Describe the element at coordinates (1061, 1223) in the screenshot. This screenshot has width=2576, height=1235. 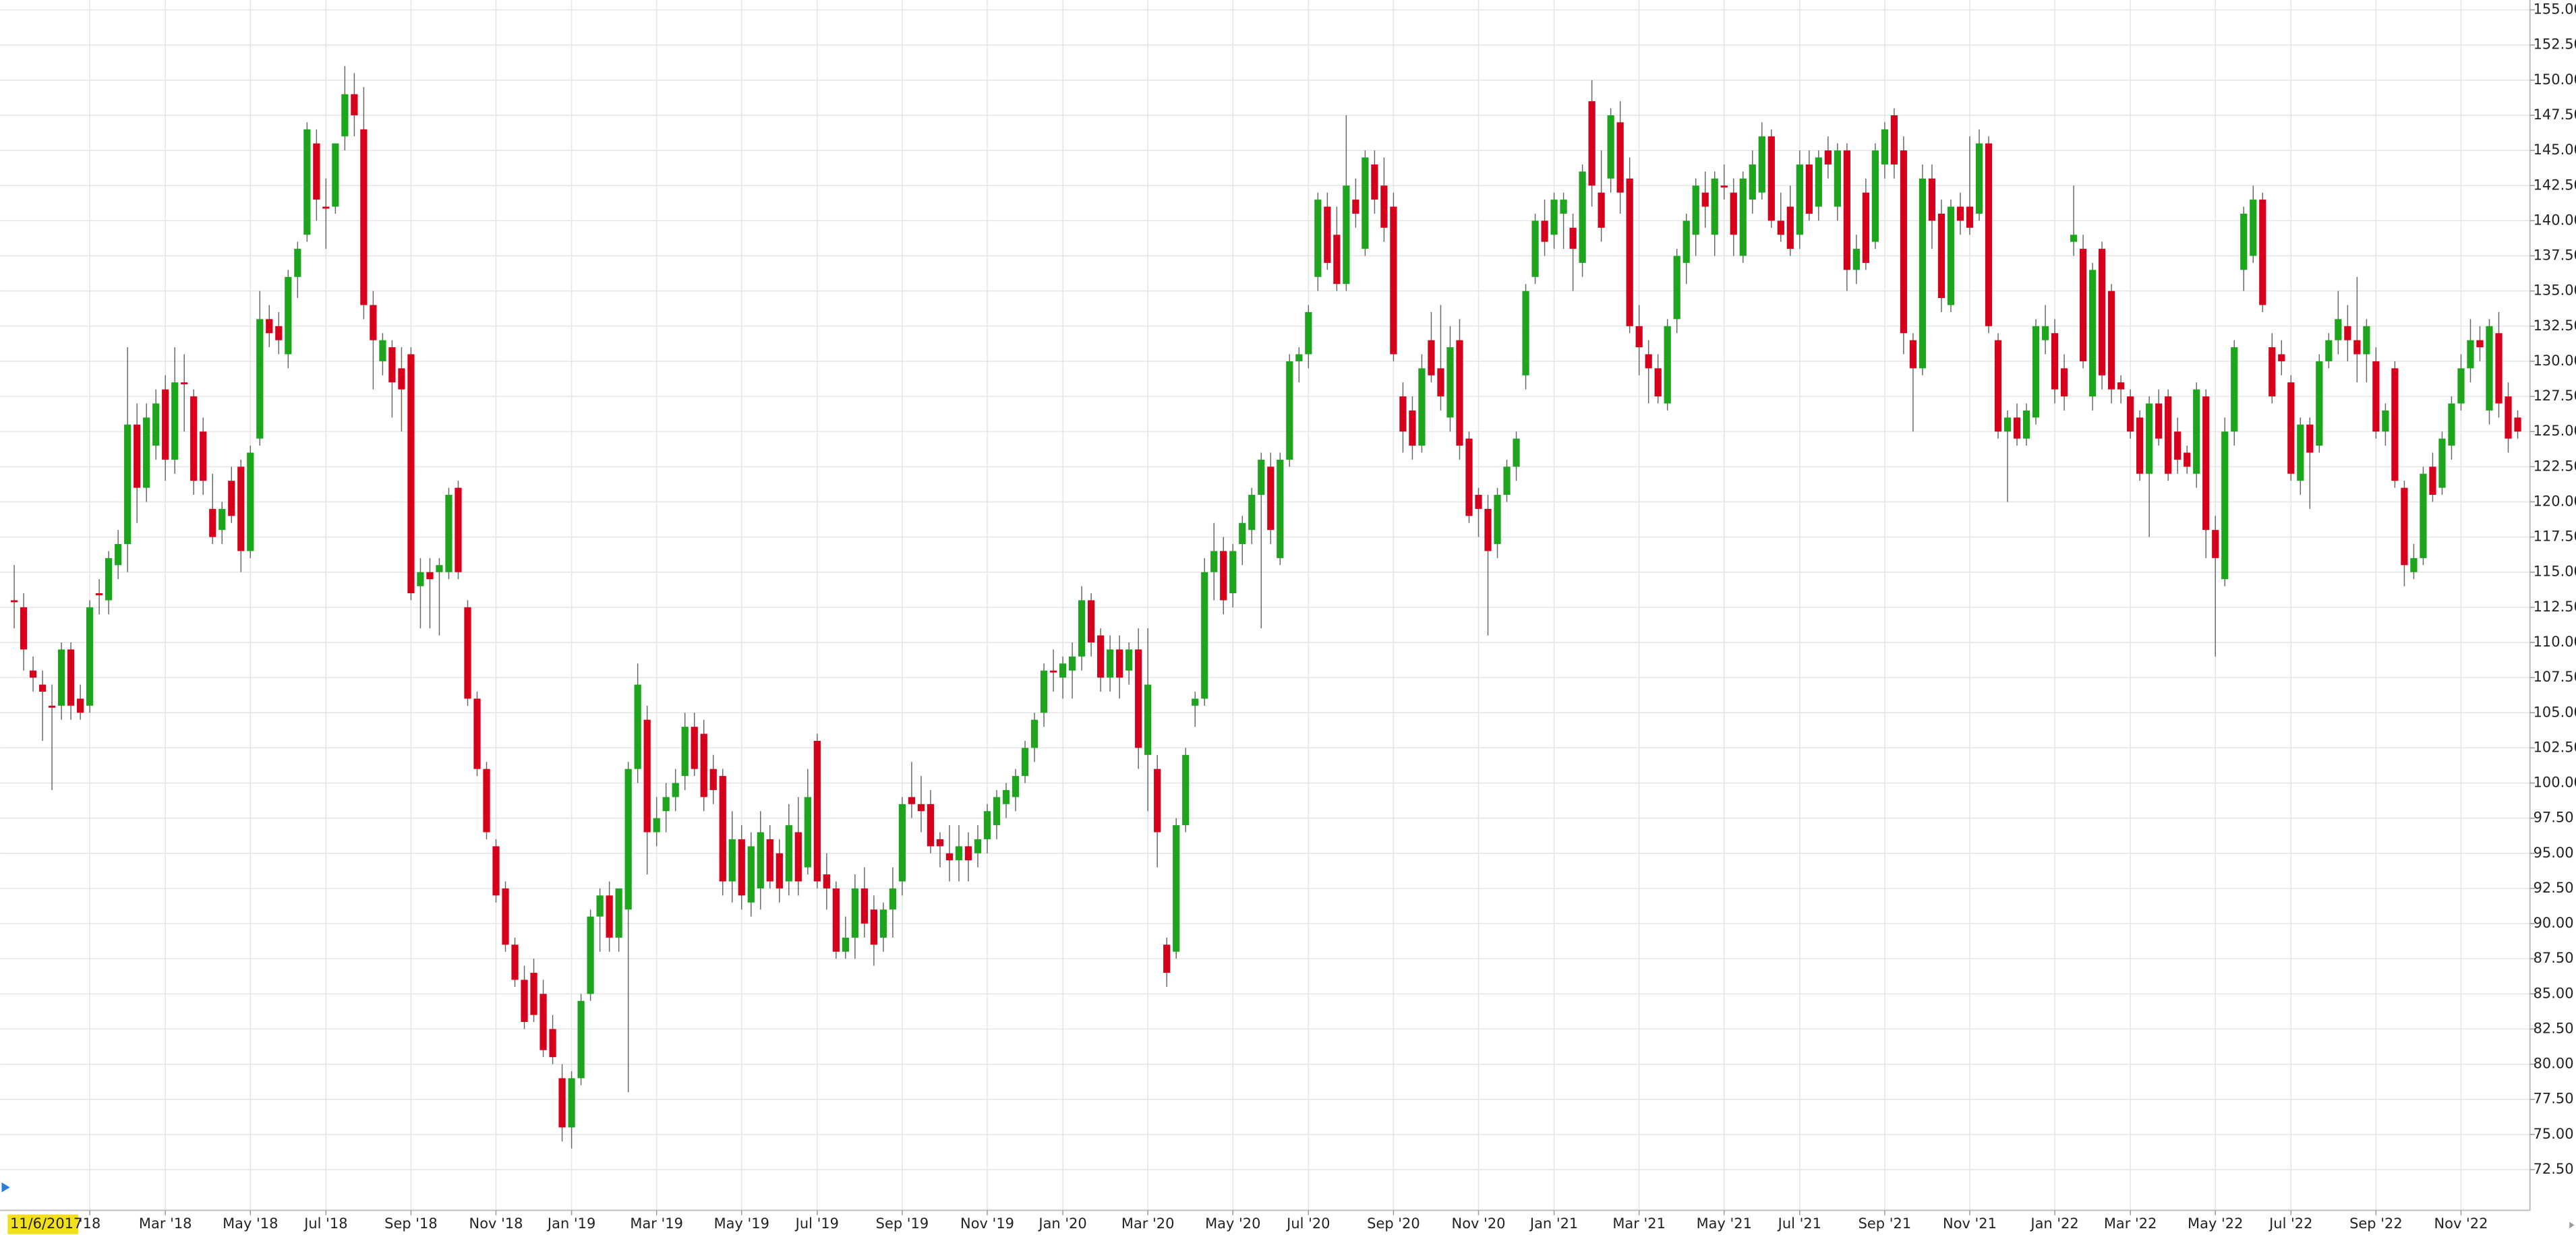
I see `x-tick-label: Jan '20` at that location.